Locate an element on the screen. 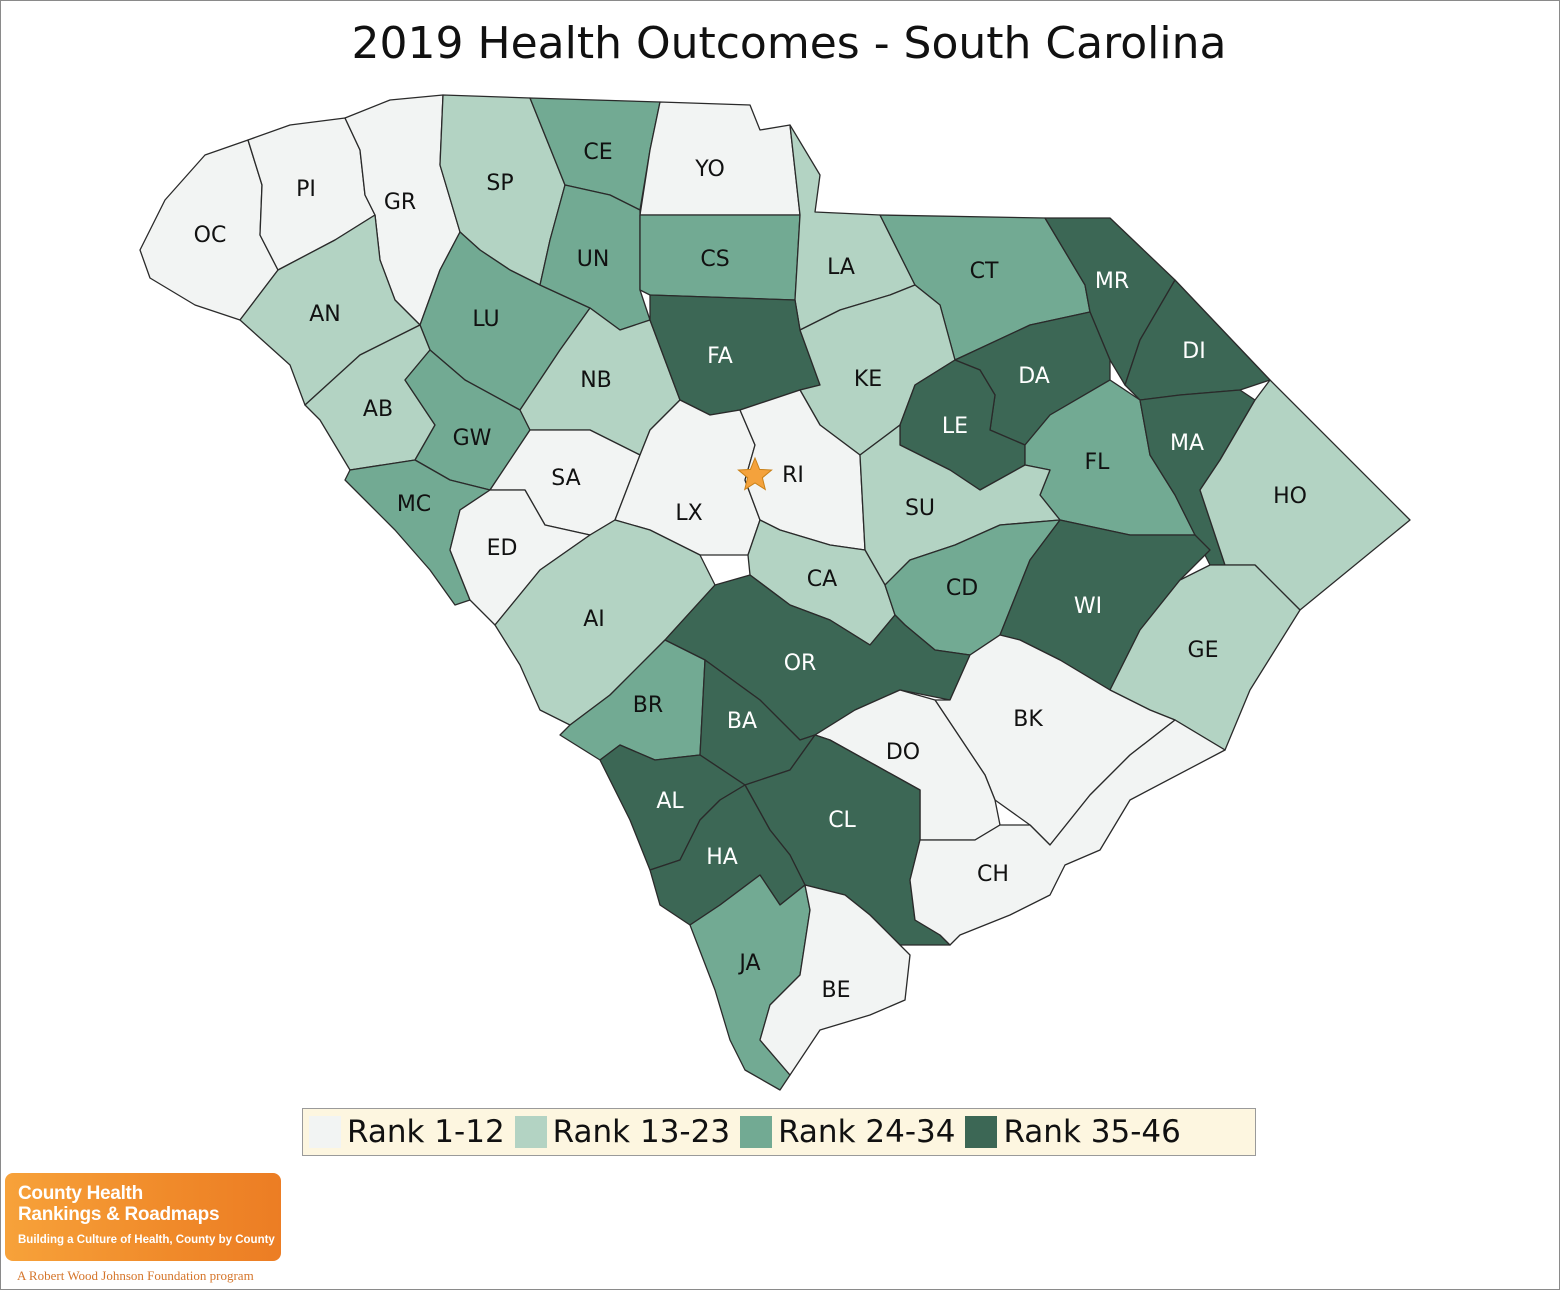  county-label-AL: AL is located at coordinates (670, 801).